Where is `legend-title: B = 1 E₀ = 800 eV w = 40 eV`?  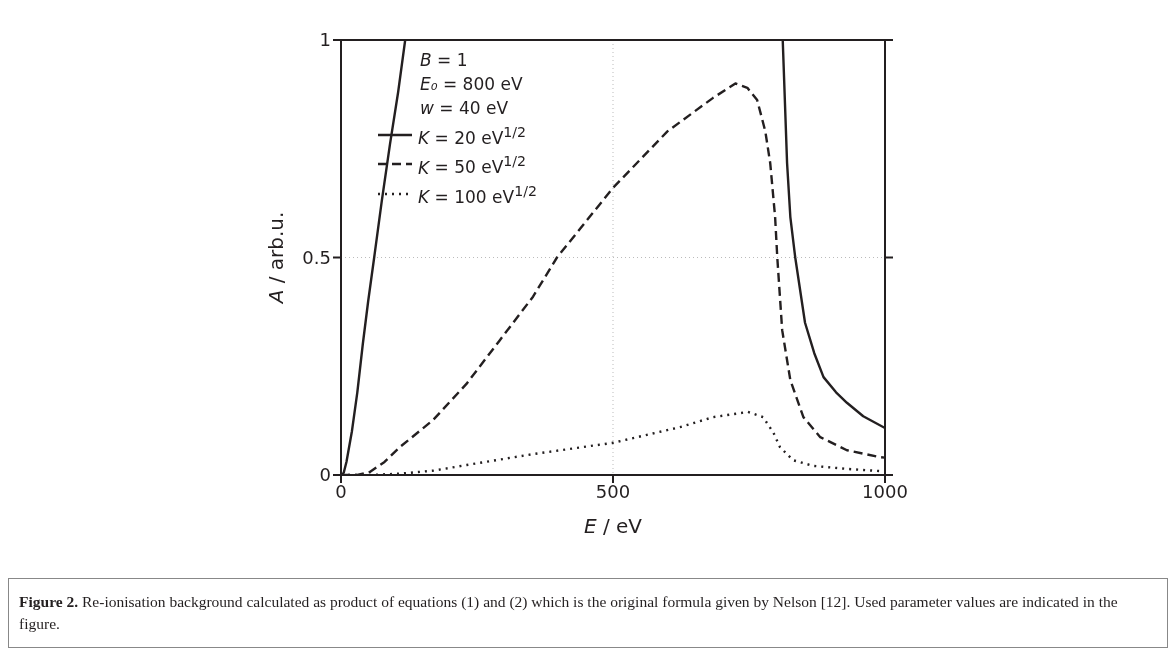
legend-title: B = 1 E₀ = 800 eV w = 40 eV is located at coordinates (471, 84).